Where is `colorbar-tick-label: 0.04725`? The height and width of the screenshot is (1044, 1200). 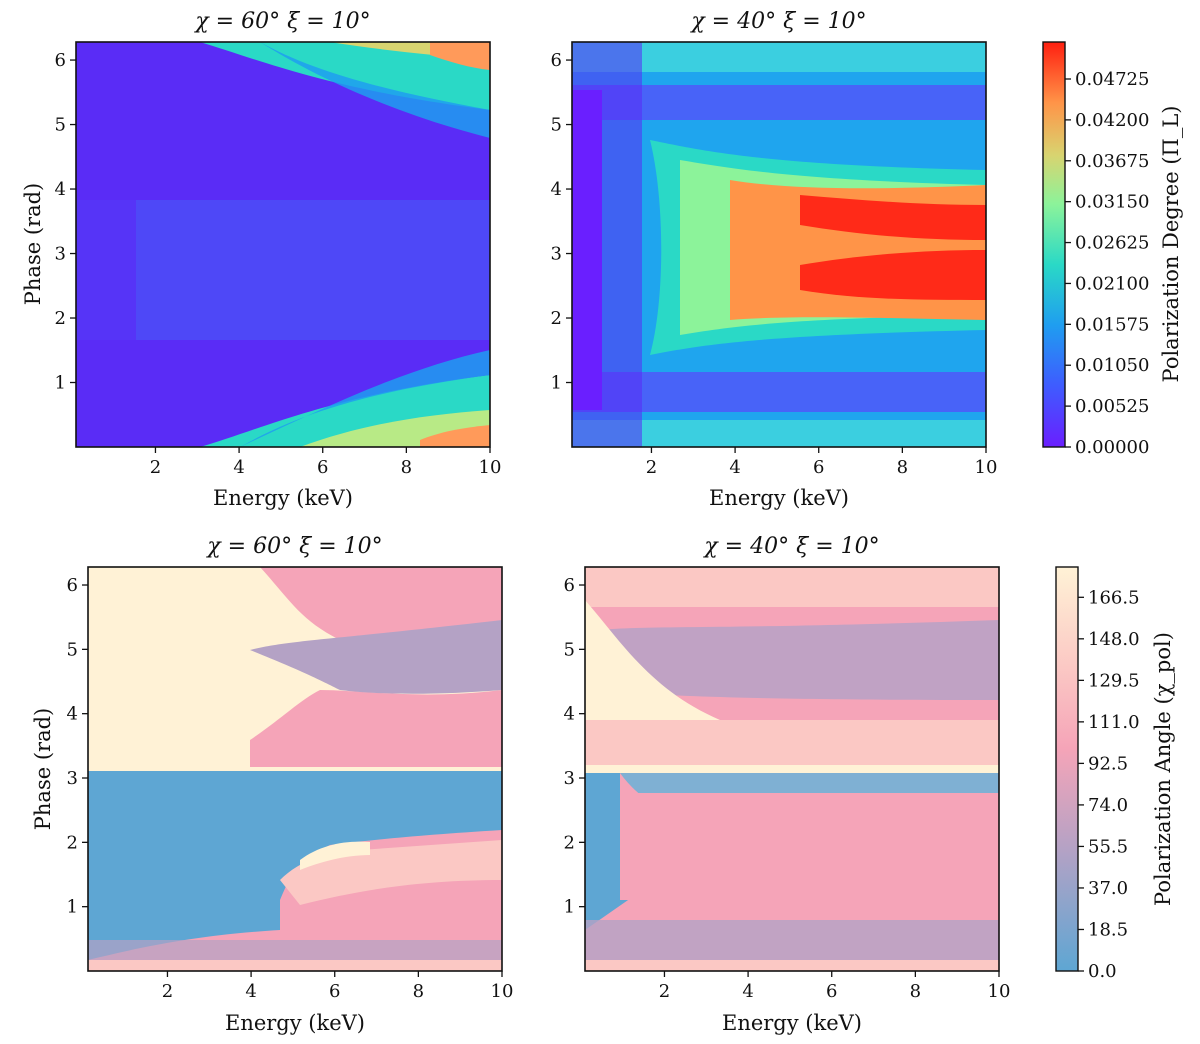
colorbar-tick-label: 0.04725 is located at coordinates (1112, 79).